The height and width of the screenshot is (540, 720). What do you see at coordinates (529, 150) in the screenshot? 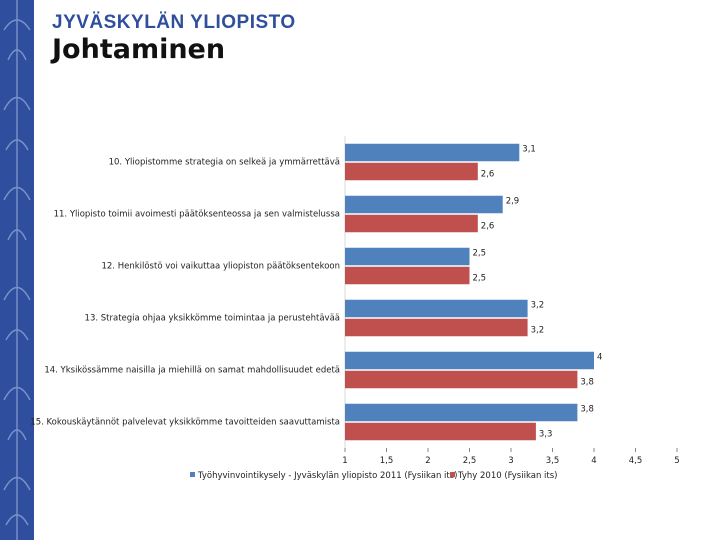
I see `data-label: 3,1` at bounding box center [529, 150].